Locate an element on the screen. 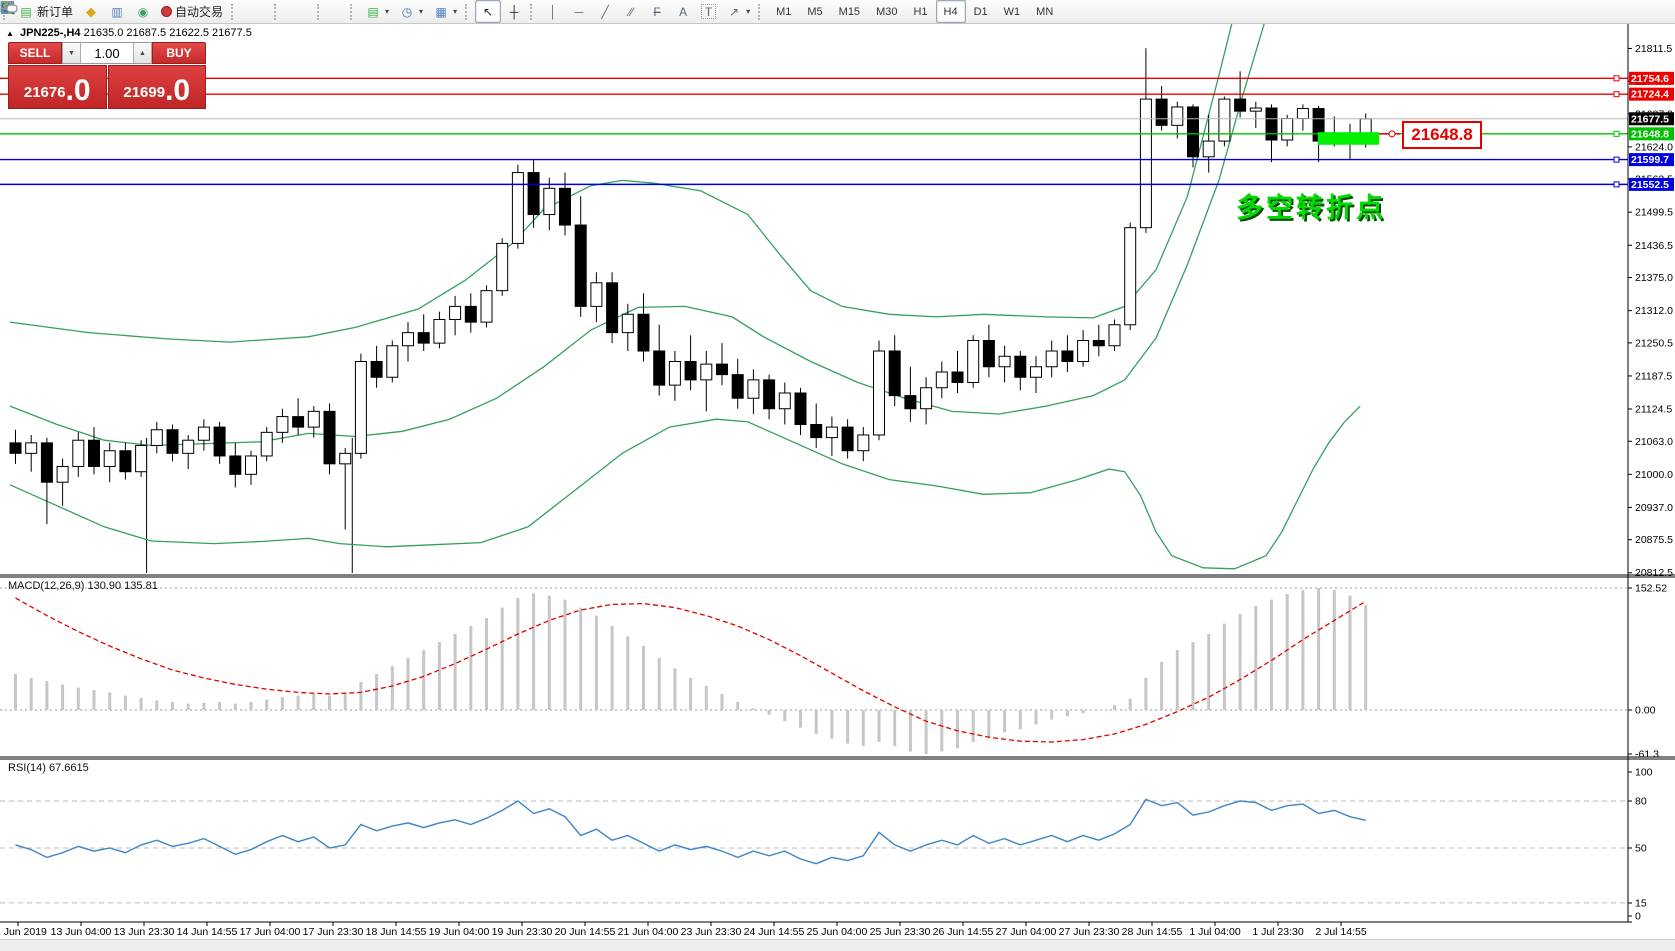 This screenshot has width=1675, height=951. svg-text: 13 Jun 04:00 is located at coordinates (81, 932).